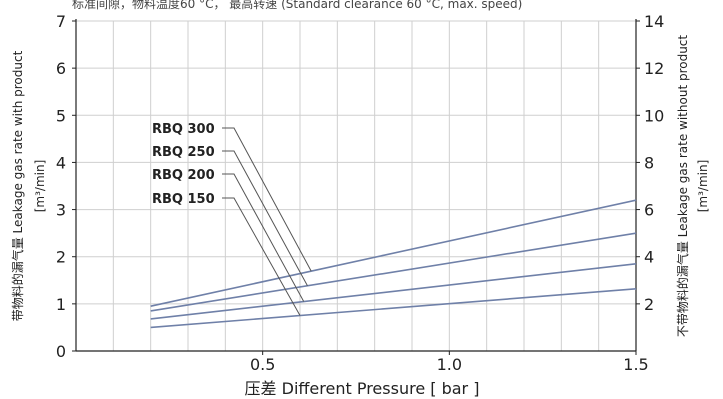 This screenshot has width=723, height=399. What do you see at coordinates (61, 162) in the screenshot?
I see `y-left-tick-label: 4` at bounding box center [61, 162].